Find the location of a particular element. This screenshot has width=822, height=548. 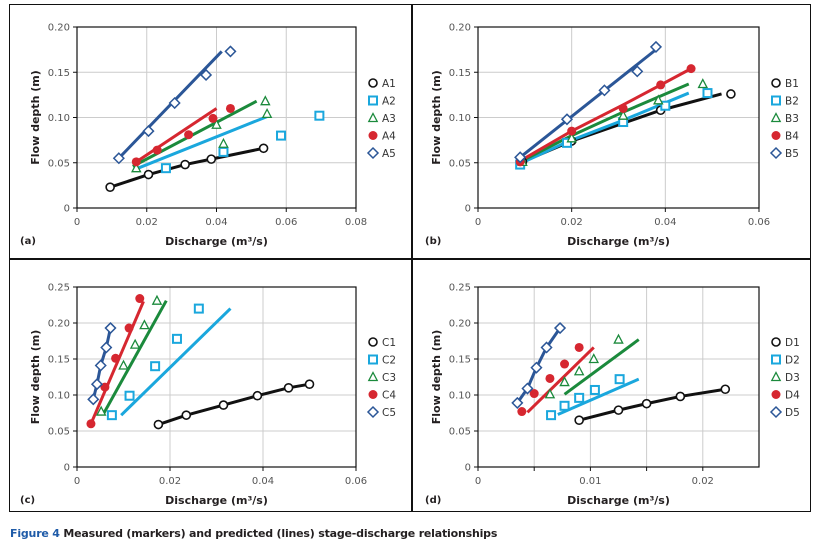

legend-label-a1: A1 is located at coordinates (389, 84).